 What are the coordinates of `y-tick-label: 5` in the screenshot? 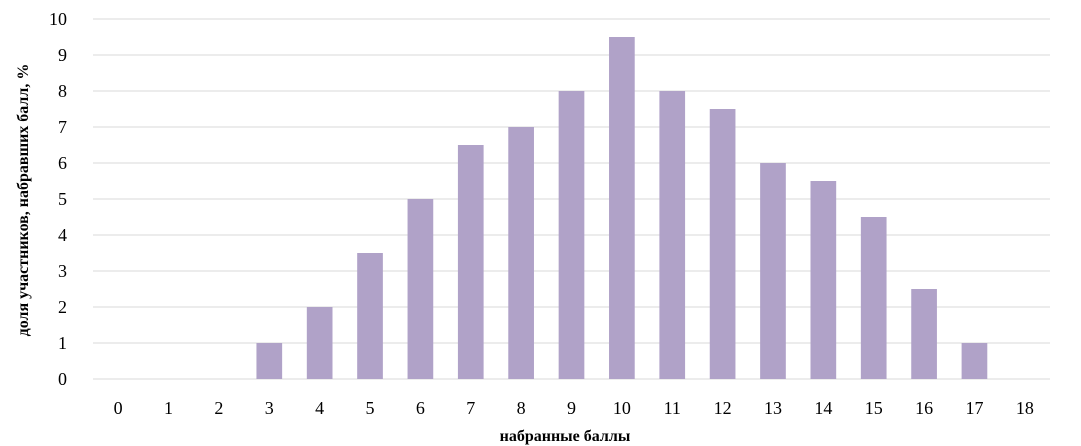 It's located at (62, 199).